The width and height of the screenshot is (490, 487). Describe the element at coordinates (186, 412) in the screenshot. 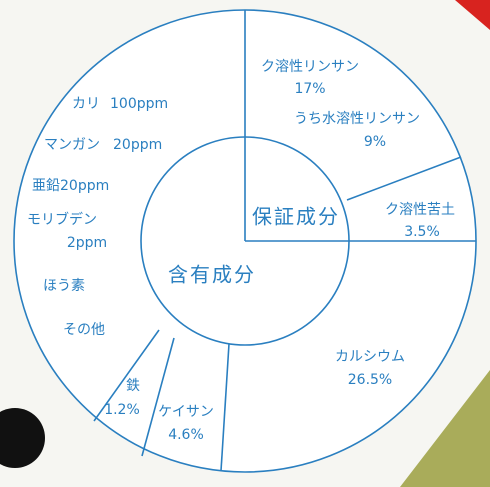

I see `item-name: ケイサン` at that location.